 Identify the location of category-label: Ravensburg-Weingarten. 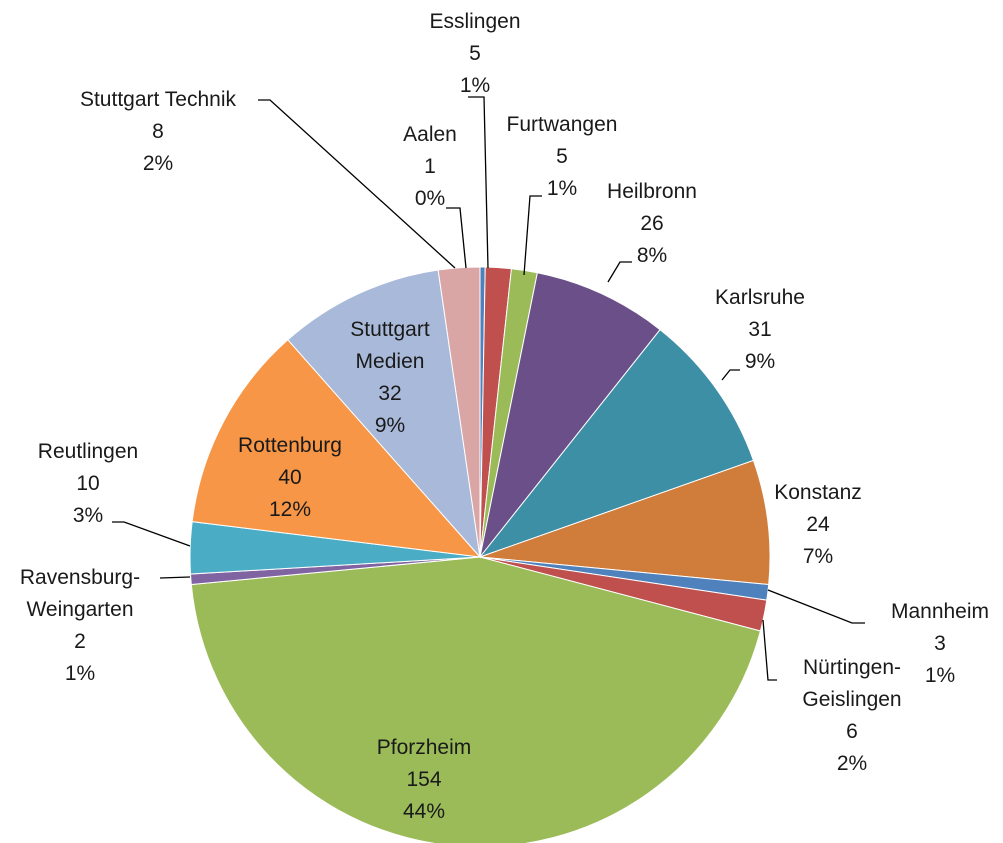
(80, 593).